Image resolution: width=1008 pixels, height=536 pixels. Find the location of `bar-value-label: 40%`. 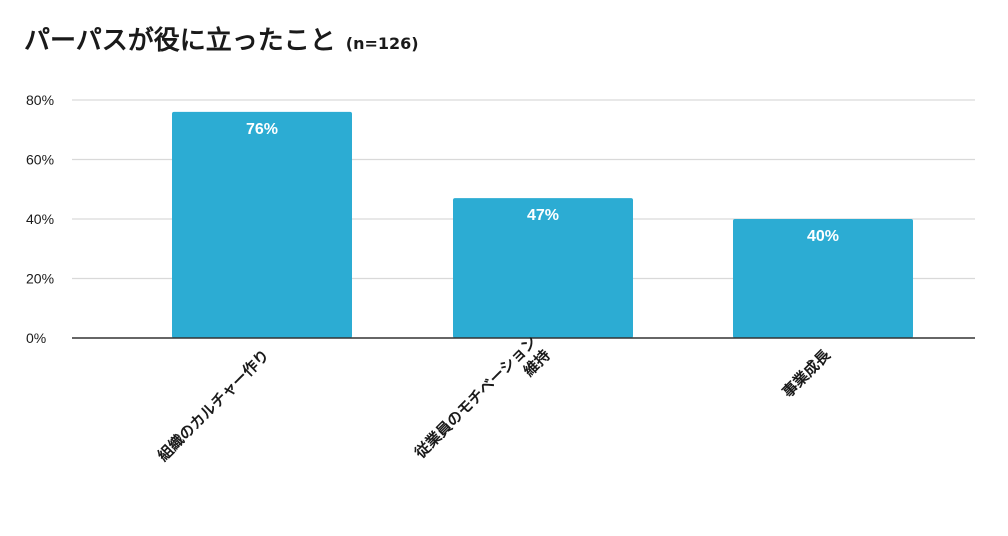

bar-value-label: 40% is located at coordinates (823, 236).